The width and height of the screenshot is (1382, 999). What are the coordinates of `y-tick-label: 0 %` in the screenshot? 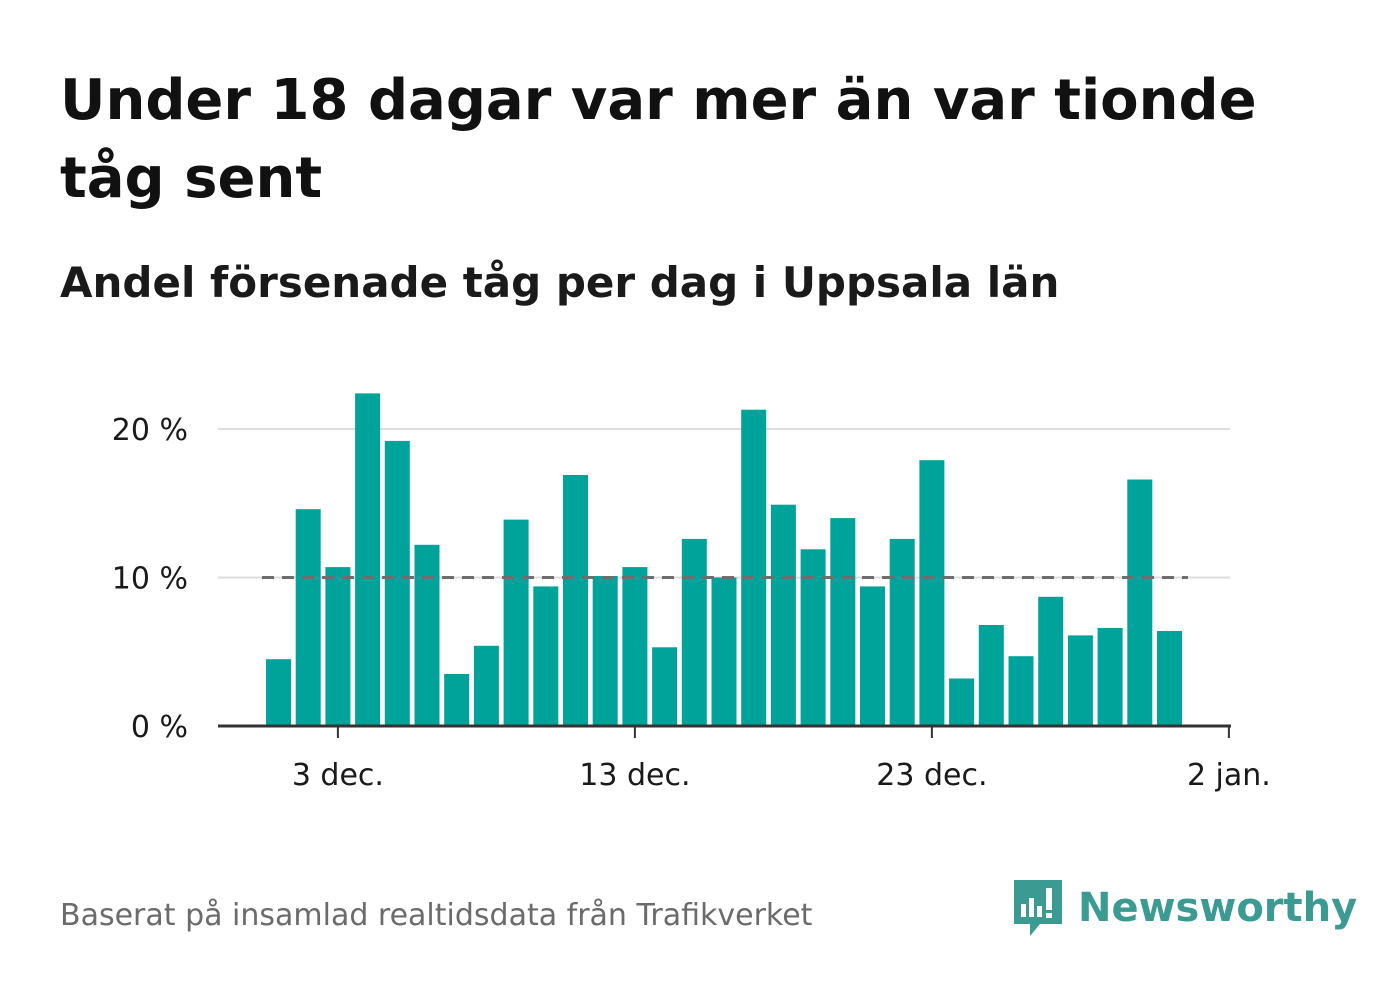 It's located at (159, 727).